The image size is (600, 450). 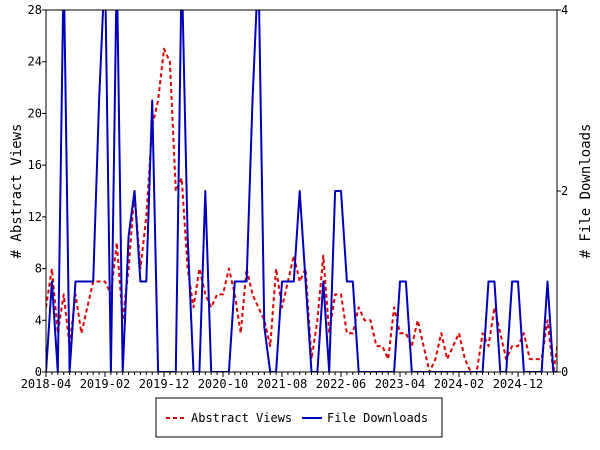 What do you see at coordinates (105, 384) in the screenshot?
I see `x-tick-label: 2019-02` at bounding box center [105, 384].